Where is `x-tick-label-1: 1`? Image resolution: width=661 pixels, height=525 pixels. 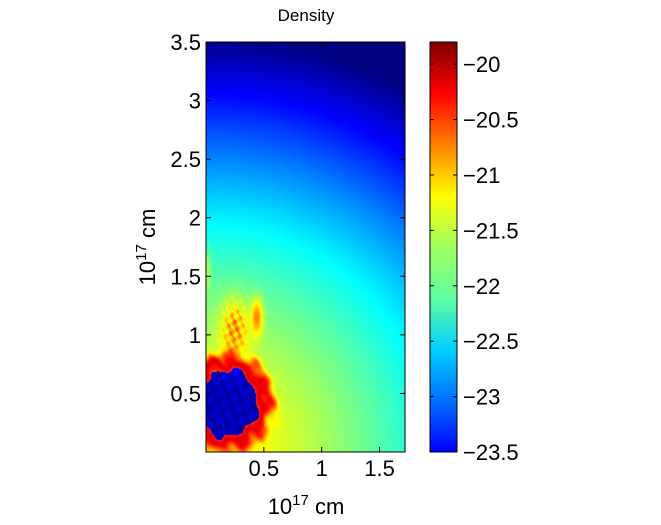
x-tick-label-1: 1 is located at coordinates (322, 468).